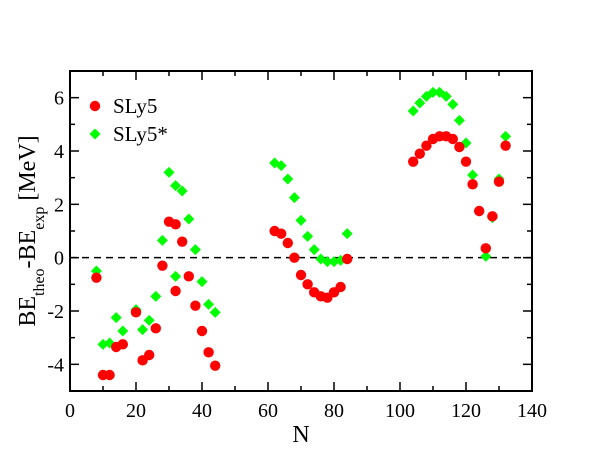  I want to click on x-tick-label: 100, so click(400, 411).